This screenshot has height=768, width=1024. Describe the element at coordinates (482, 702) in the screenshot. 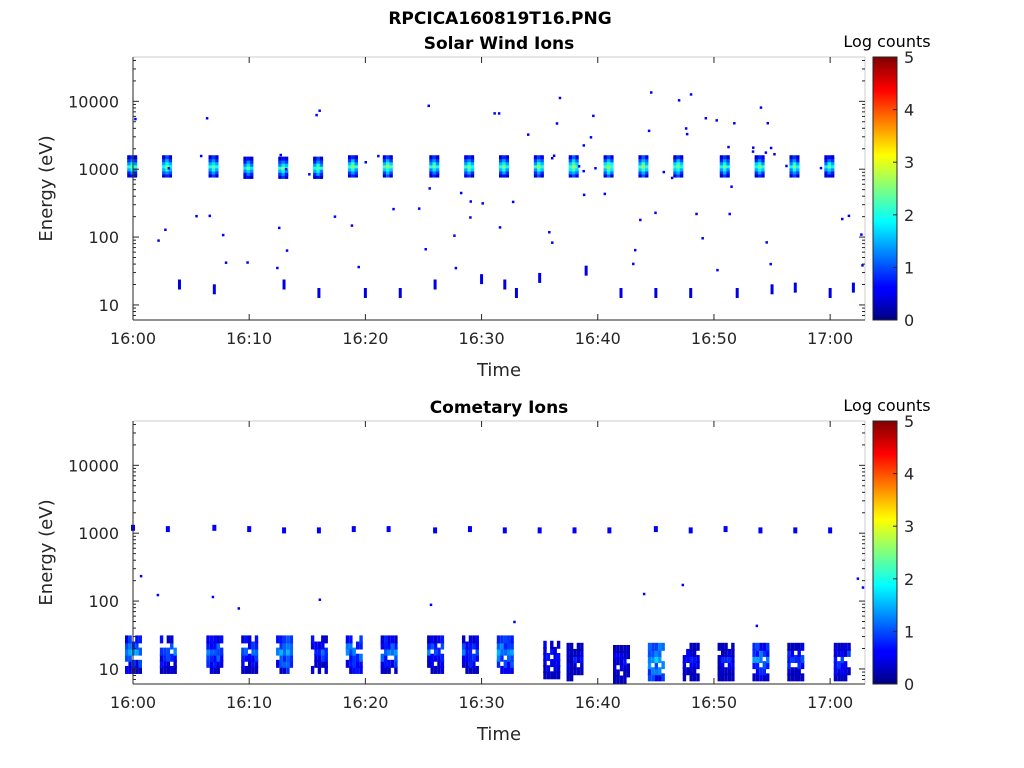

I see `x-tick-label: 16:30` at that location.